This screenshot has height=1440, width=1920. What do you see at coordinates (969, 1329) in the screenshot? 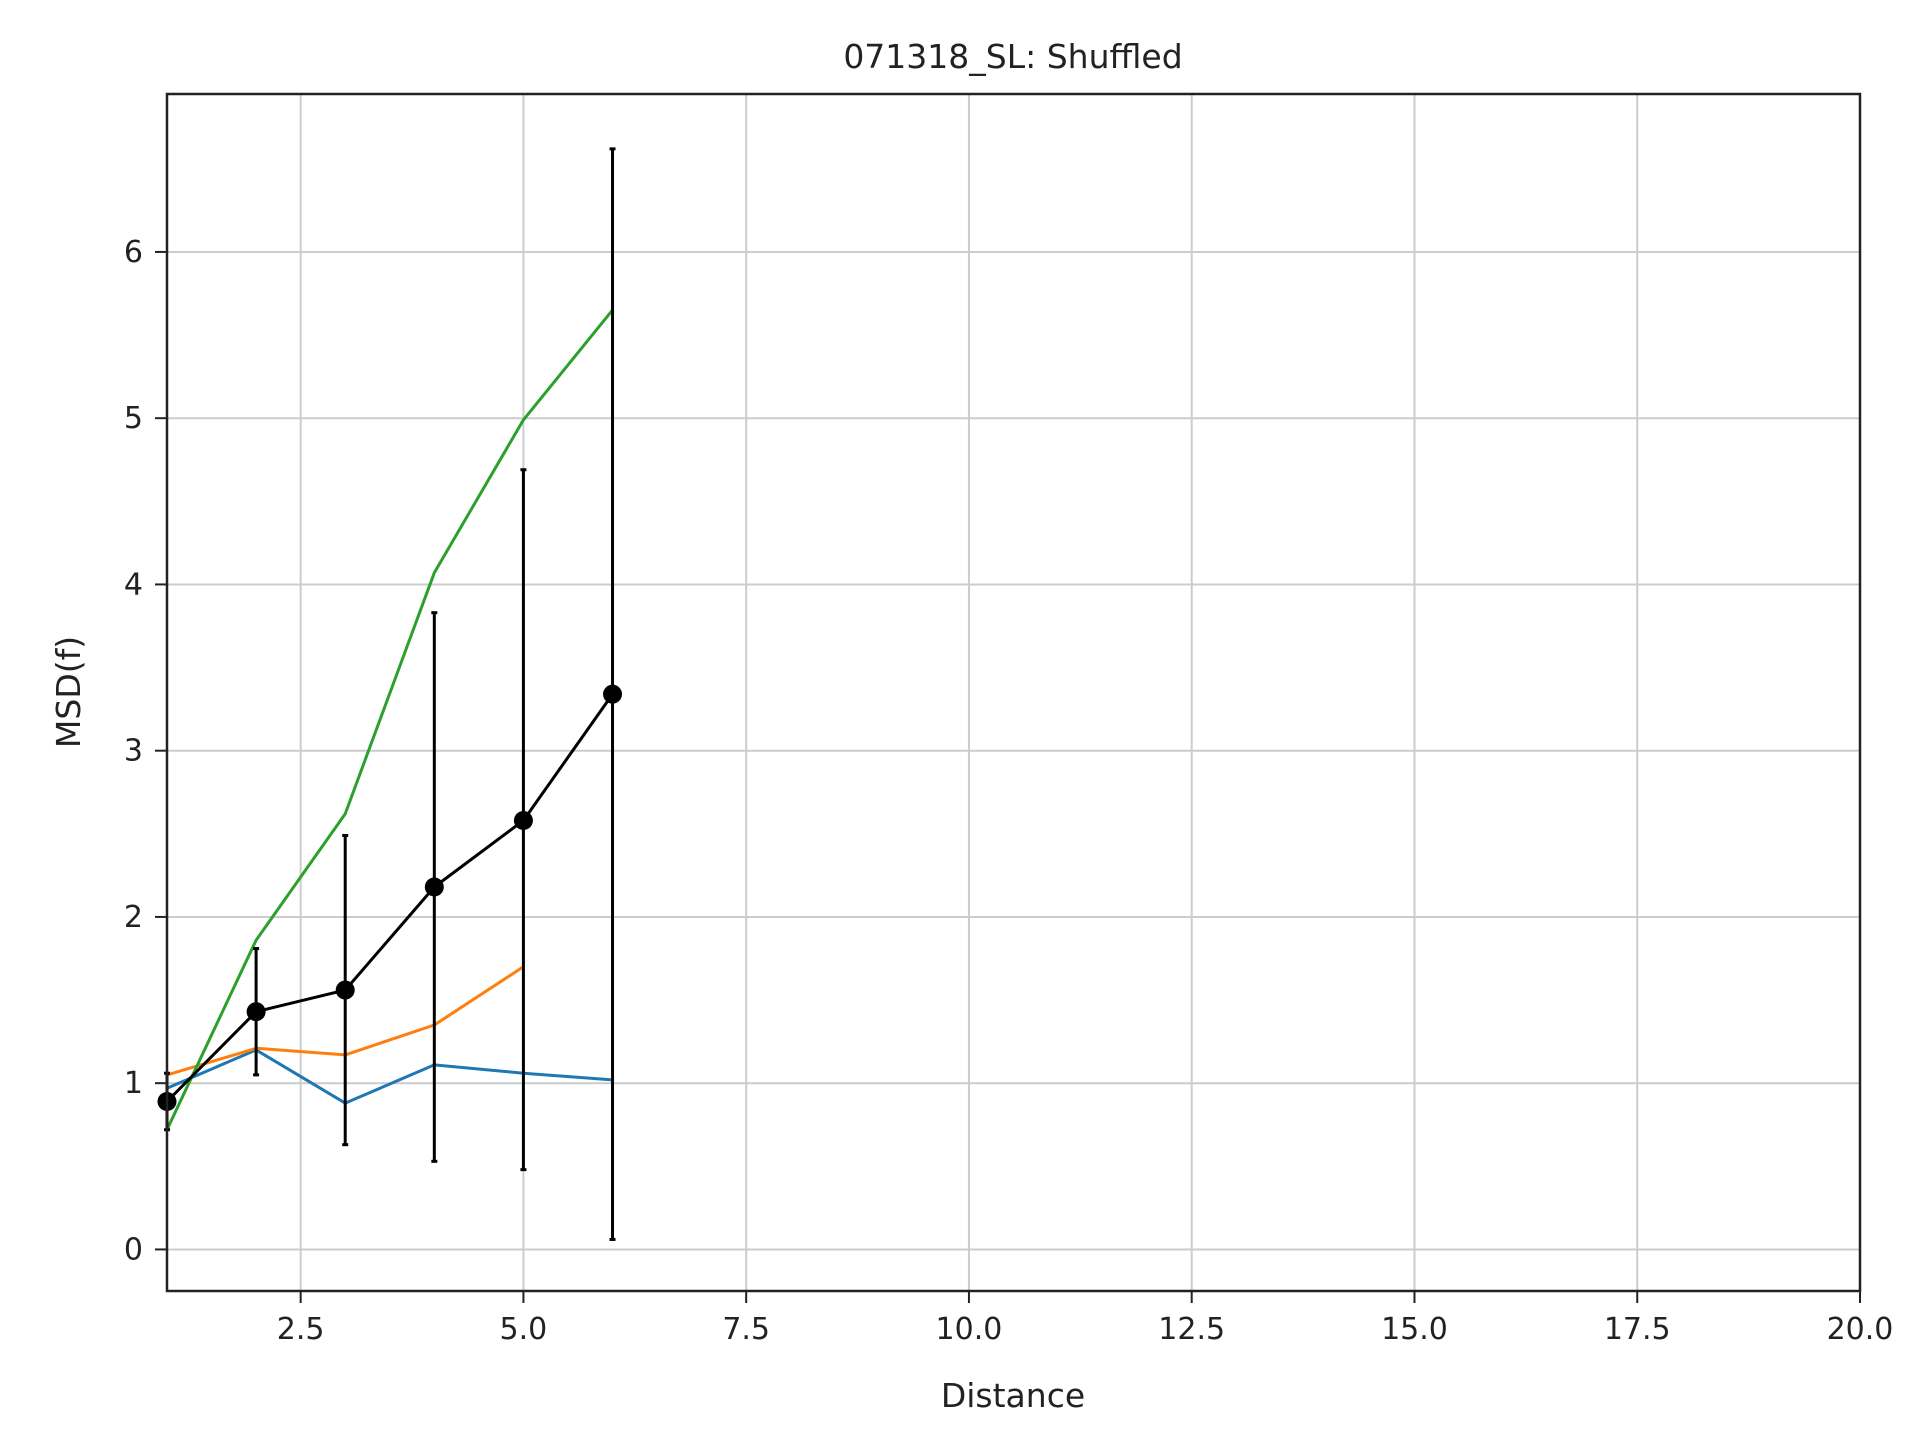
I see `x-tick-label: 10.0` at bounding box center [969, 1329].